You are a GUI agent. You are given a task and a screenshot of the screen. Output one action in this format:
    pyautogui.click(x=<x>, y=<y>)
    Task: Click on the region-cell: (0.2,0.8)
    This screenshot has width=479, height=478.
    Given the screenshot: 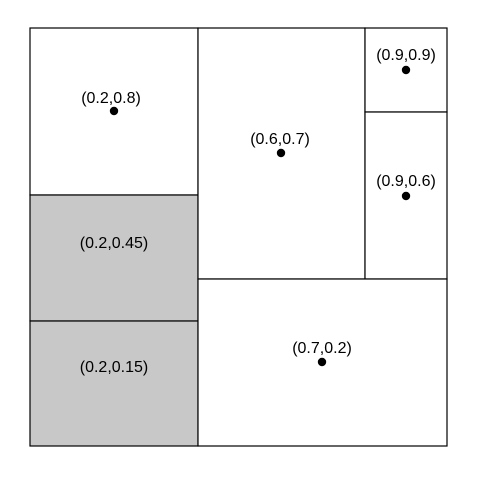 What is the action you would take?
    pyautogui.click(x=114, y=111)
    